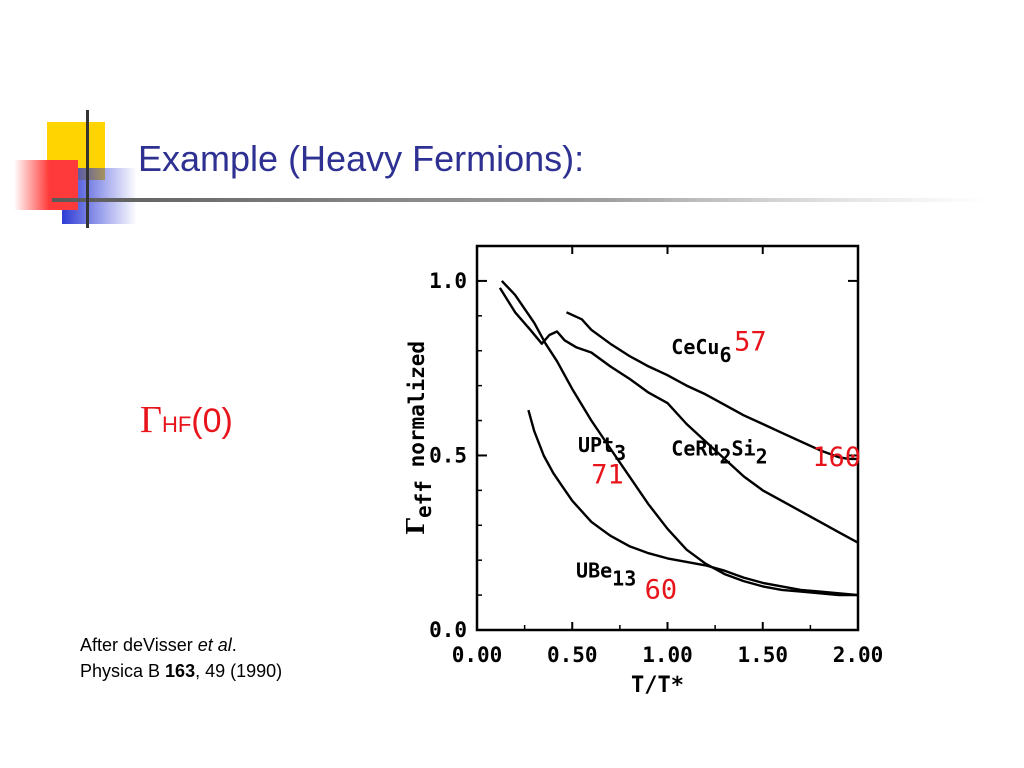  I want to click on gamma-hf-label: ΓHF(0), so click(186, 420).